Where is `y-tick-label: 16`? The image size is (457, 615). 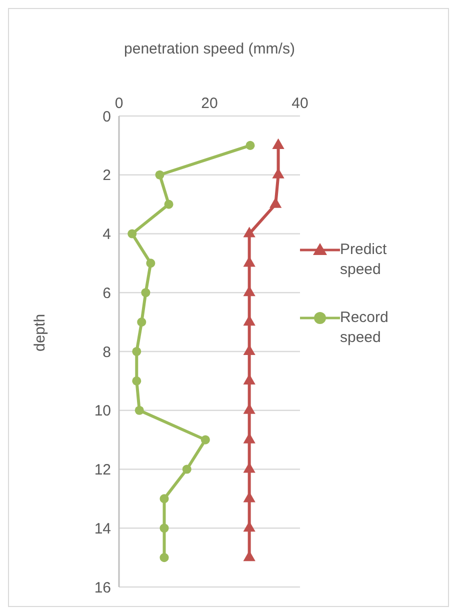 y-tick-label: 16 is located at coordinates (102, 587).